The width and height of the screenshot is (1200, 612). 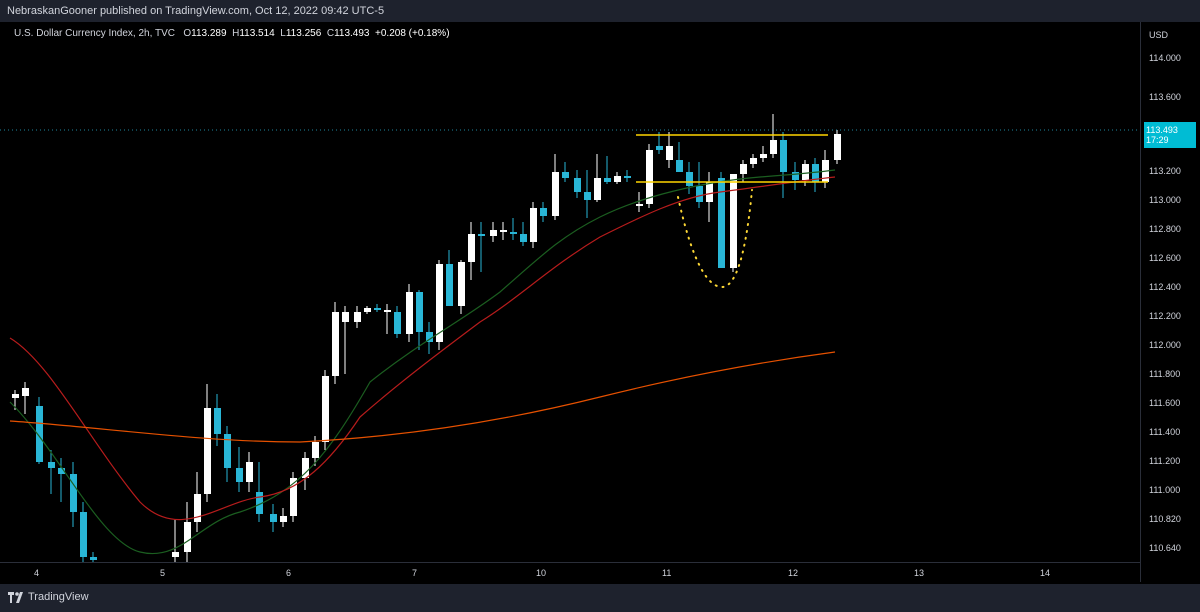 What do you see at coordinates (1165, 432) in the screenshot?
I see `price-tick: 111.400` at bounding box center [1165, 432].